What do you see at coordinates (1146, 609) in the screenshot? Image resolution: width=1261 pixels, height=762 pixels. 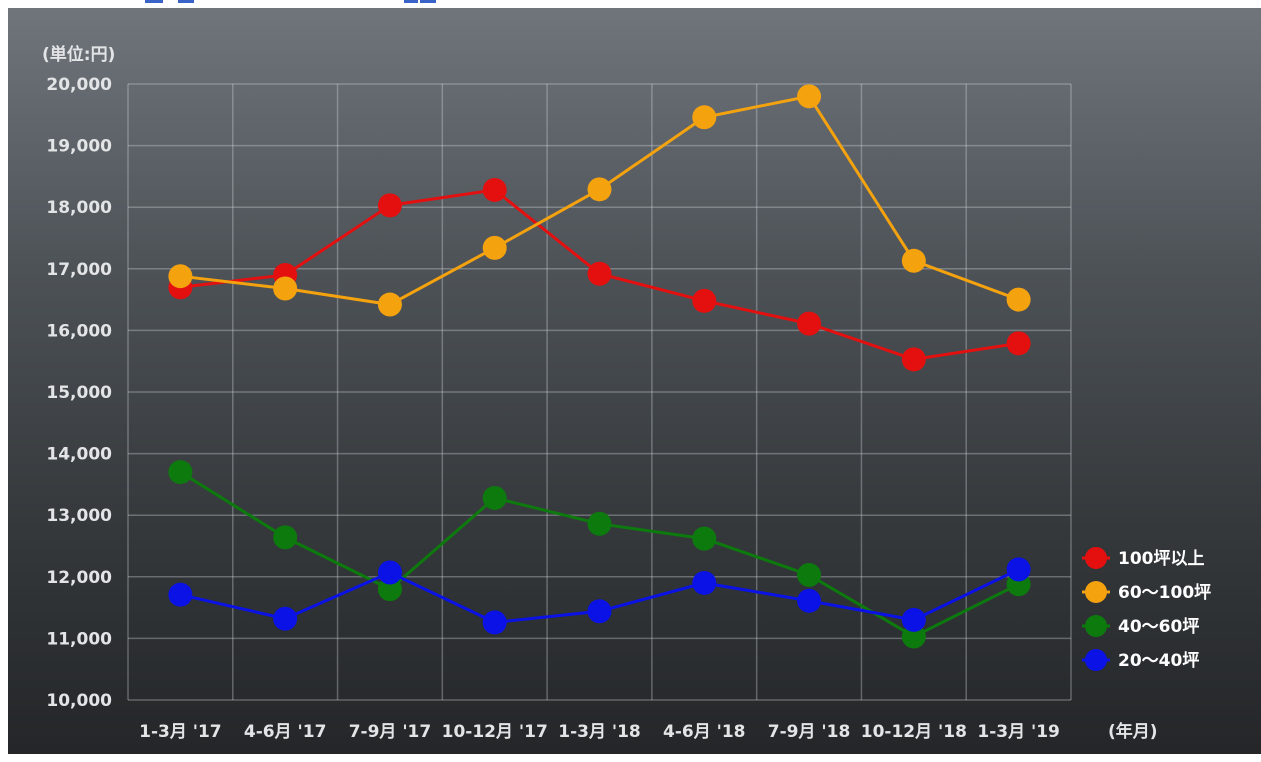 I see `legend: 100坪以上 60～100坪 40～60坪 20～40坪` at bounding box center [1146, 609].